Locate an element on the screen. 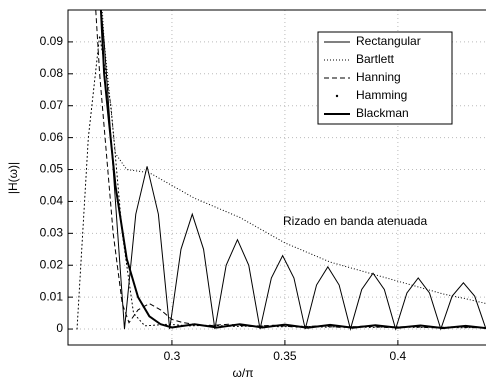 The image size is (486, 383). annotation: Rizado en banda atenuada is located at coordinates (355, 221).